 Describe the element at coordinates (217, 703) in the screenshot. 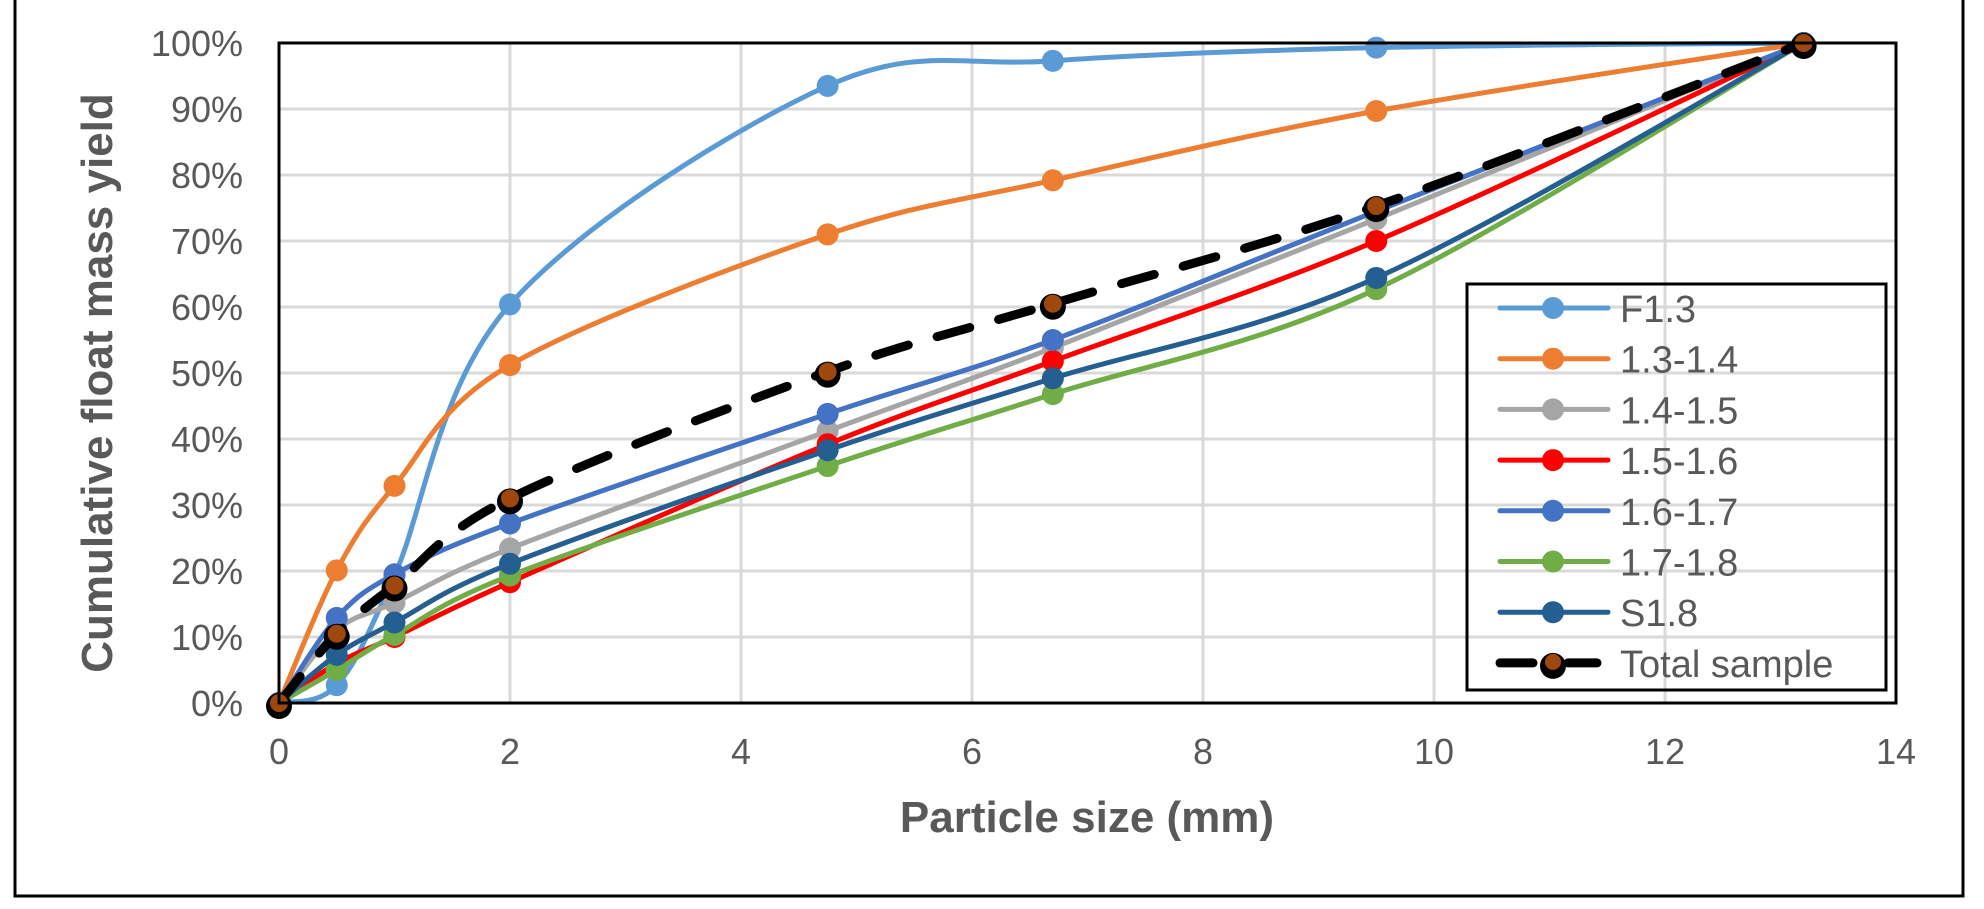

I see `y-tick-label: 0%` at that location.